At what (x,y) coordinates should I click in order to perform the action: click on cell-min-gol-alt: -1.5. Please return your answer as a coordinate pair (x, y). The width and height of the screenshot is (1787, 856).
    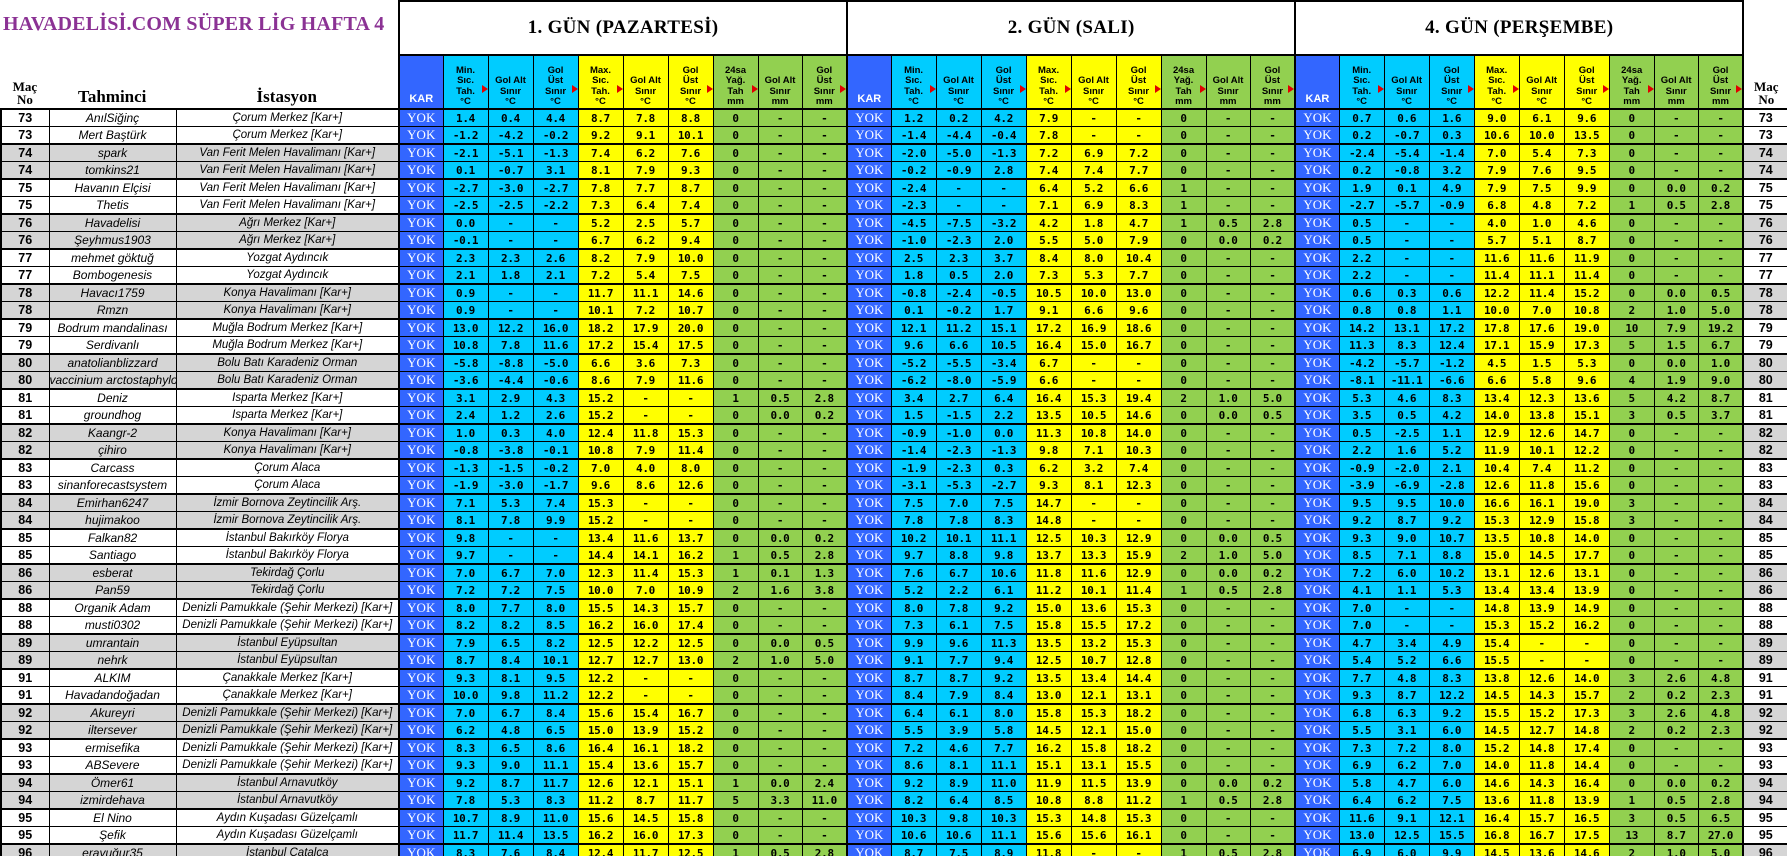
    Looking at the image, I should click on (958, 415).